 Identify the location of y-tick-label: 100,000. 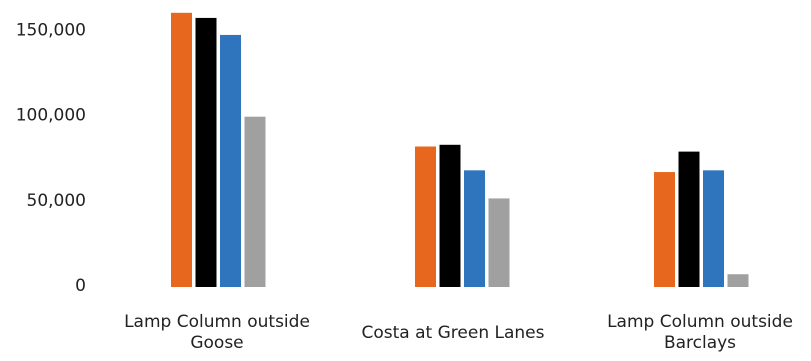
(51, 116).